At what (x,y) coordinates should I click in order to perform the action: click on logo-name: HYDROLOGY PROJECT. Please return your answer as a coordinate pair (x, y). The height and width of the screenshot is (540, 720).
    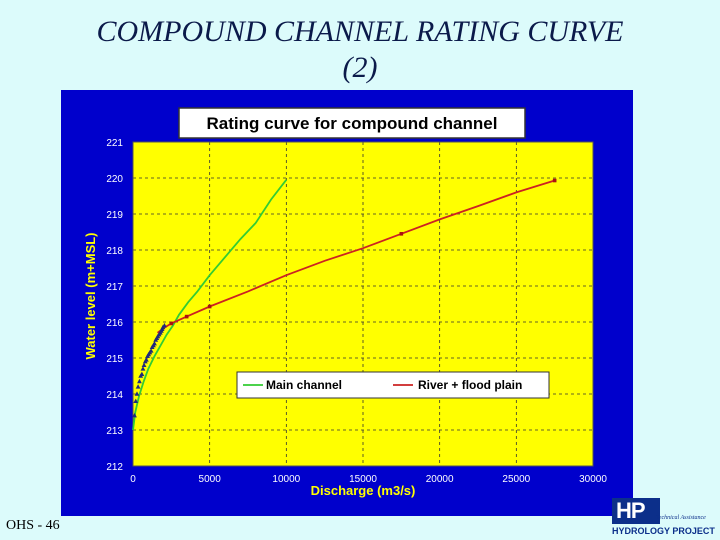
    Looking at the image, I should click on (663, 531).